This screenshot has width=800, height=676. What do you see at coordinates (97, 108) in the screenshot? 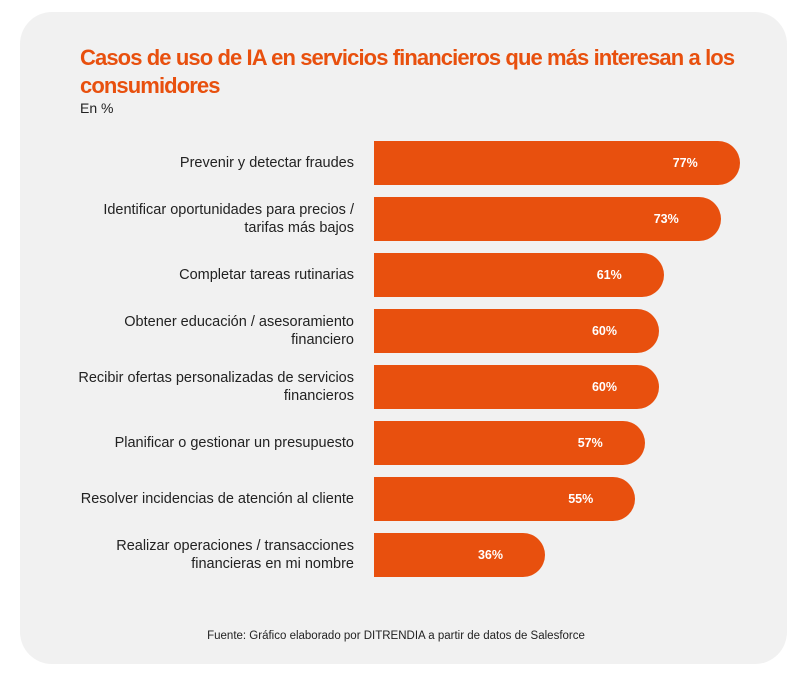
I see `chart-subtitle: En %` at bounding box center [97, 108].